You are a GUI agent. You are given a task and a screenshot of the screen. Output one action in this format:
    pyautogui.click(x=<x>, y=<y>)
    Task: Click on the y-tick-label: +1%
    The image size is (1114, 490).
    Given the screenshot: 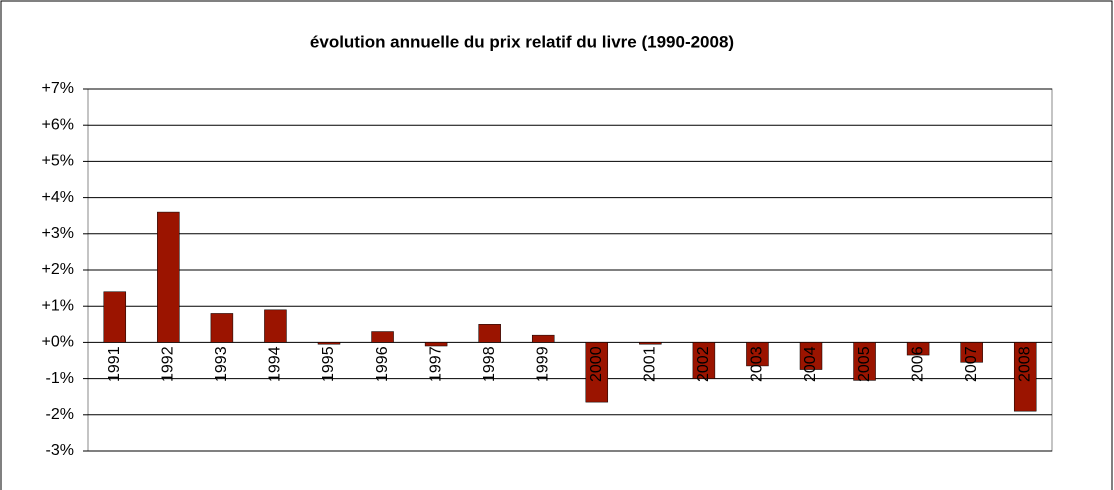 What is the action you would take?
    pyautogui.click(x=58, y=305)
    